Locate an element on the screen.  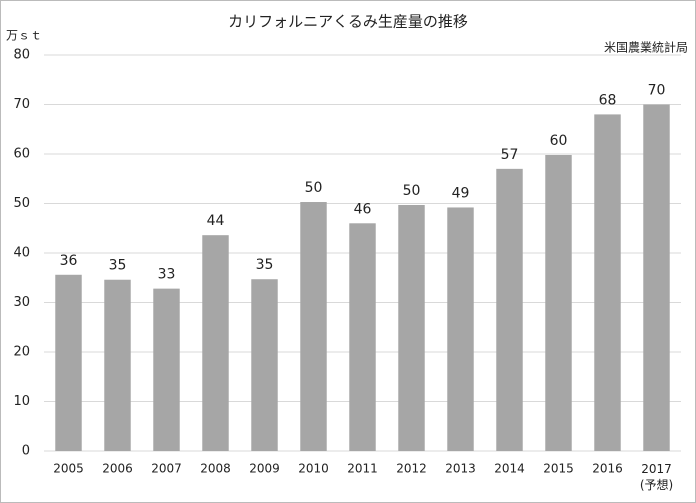
x-tick-label: 2005 is located at coordinates (68, 469).